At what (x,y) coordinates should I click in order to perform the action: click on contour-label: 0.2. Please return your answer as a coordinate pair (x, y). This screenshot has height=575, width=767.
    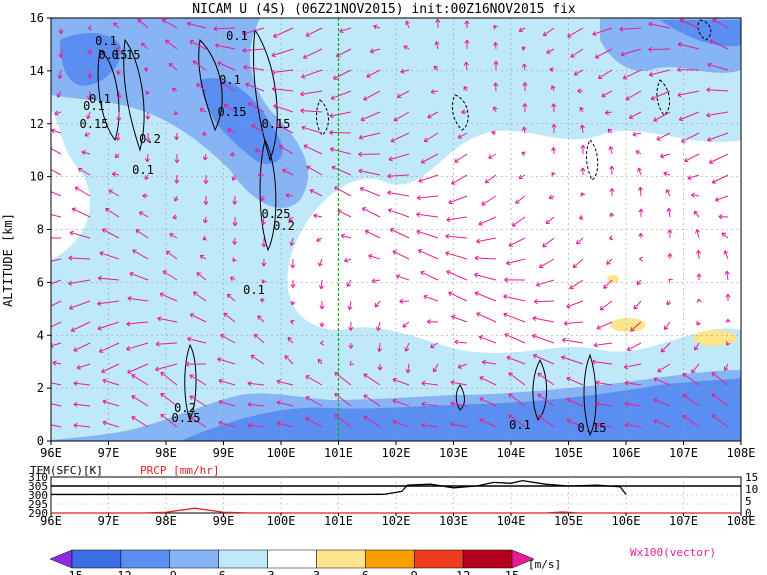
    Looking at the image, I should click on (284, 226).